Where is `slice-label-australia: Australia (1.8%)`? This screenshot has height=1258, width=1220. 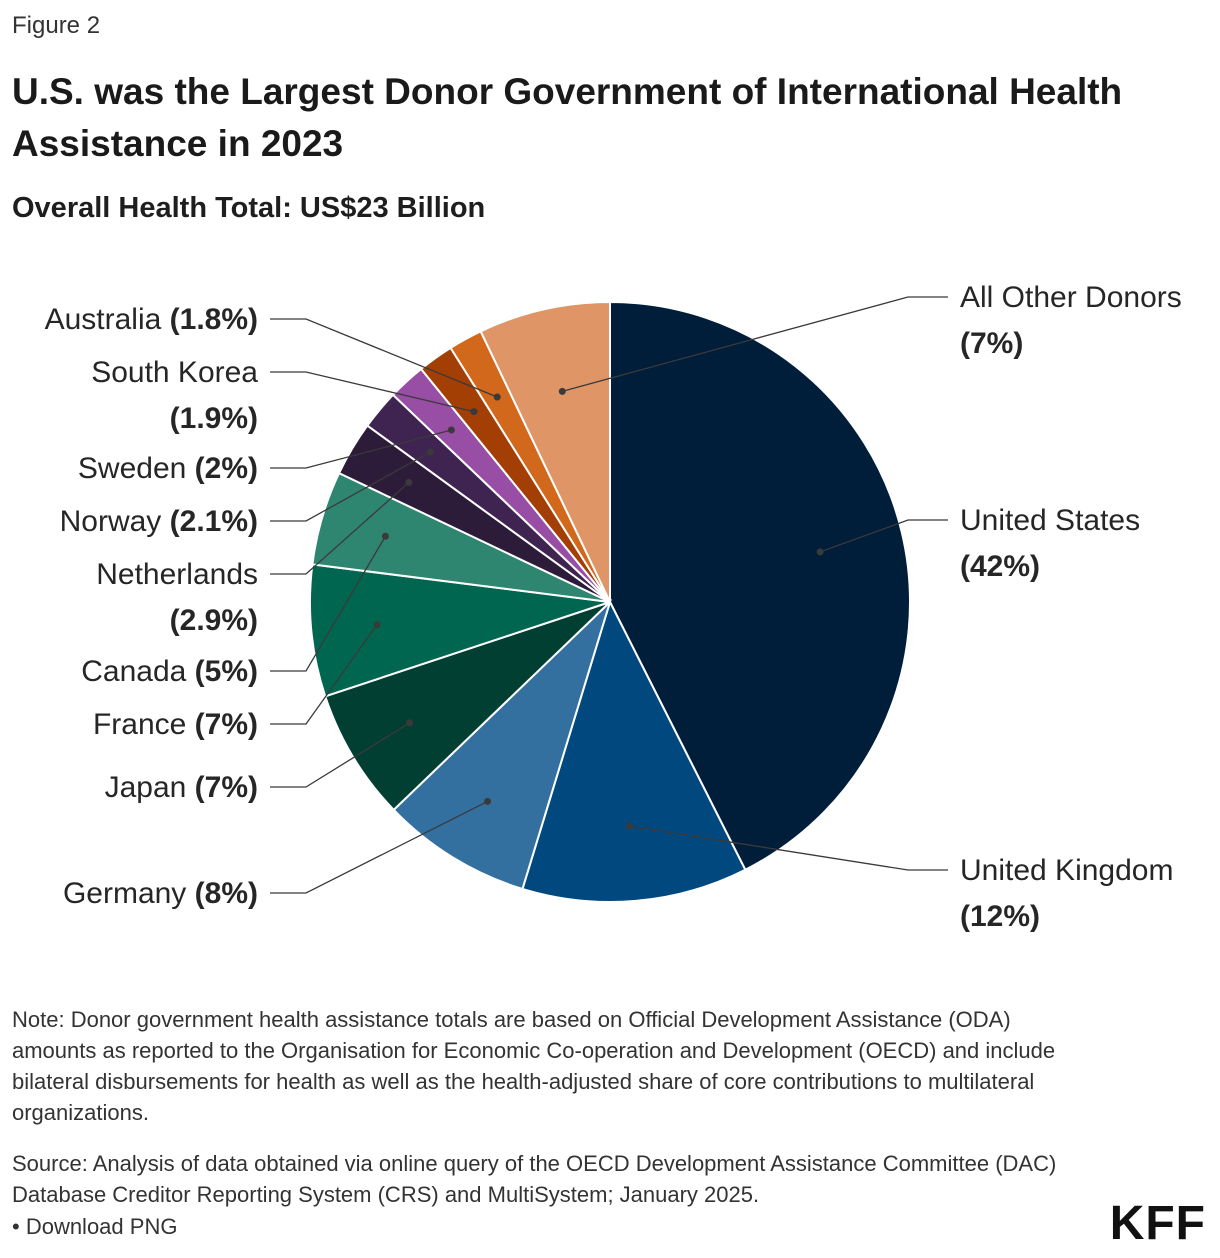
slice-label-australia: Australia (1.8%) is located at coordinates (151, 319).